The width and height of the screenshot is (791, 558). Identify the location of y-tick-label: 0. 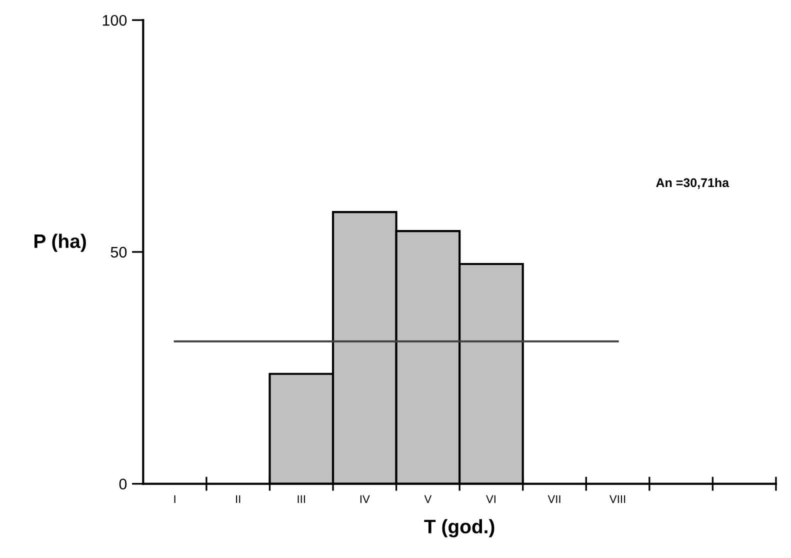
(123, 484).